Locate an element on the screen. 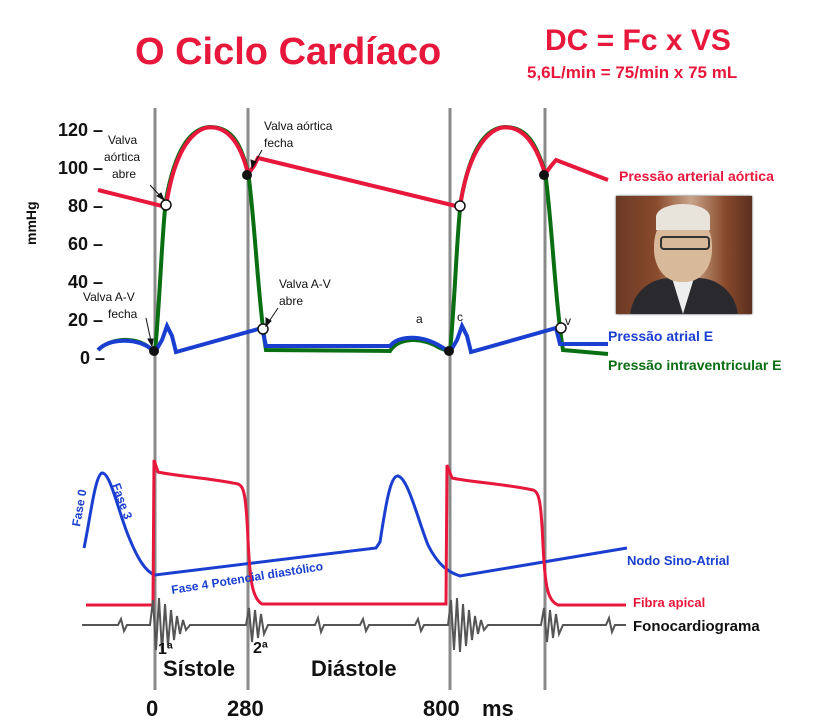  formula-sub: 5,6L/min = 75/min x 75 mL is located at coordinates (632, 72).